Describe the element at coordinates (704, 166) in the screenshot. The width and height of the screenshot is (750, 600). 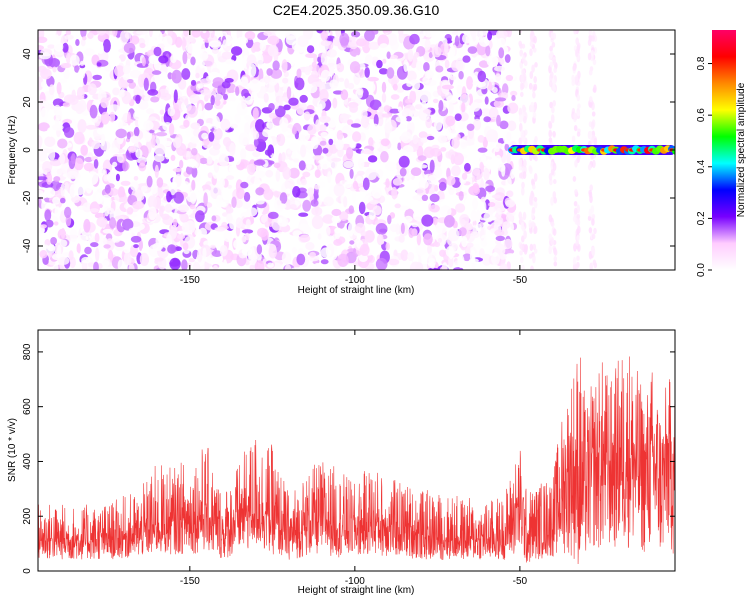
I see `colorbar-ticks: 0.0 0.2 0.4 0.6 0.8` at that location.